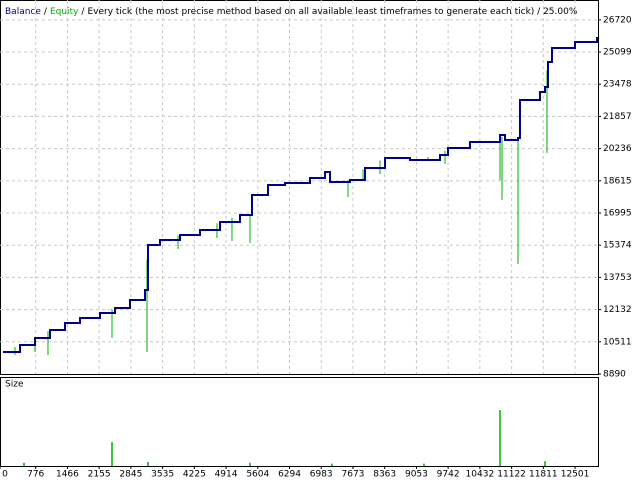 Image resolution: width=640 pixels, height=480 pixels. Describe the element at coordinates (384, 475) in the screenshot. I see `x-tick-label: 8363` at that location.